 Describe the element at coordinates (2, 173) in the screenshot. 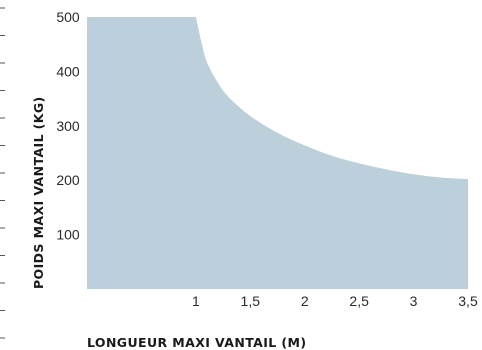

I see `left-margin-dashes` at that location.